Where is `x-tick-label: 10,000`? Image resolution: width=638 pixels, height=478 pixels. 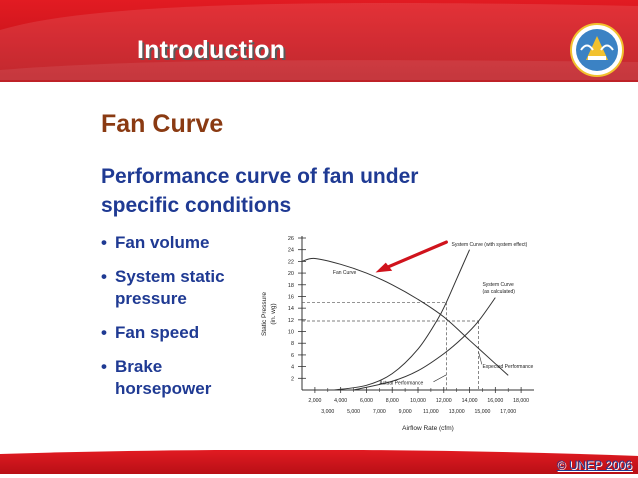
x-tick-label: 10,000 is located at coordinates (418, 401).